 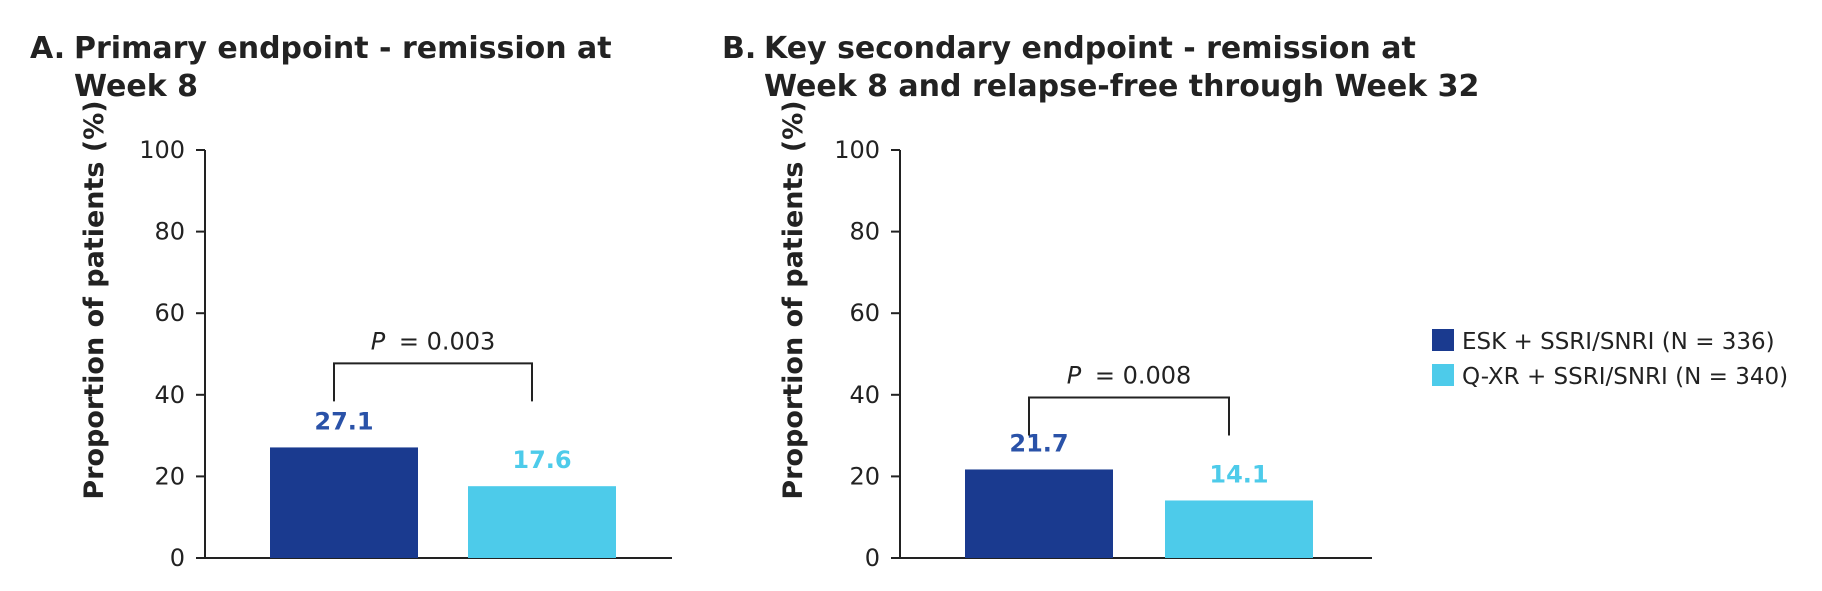 I want to click on panel-a-bars, so click(x=443, y=502).